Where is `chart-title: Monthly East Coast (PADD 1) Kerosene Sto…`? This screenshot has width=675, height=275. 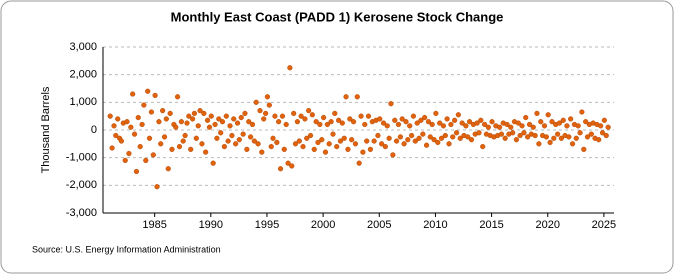 chart-title: Monthly East Coast (PADD 1) Kerosene Sto… is located at coordinates (337, 16).